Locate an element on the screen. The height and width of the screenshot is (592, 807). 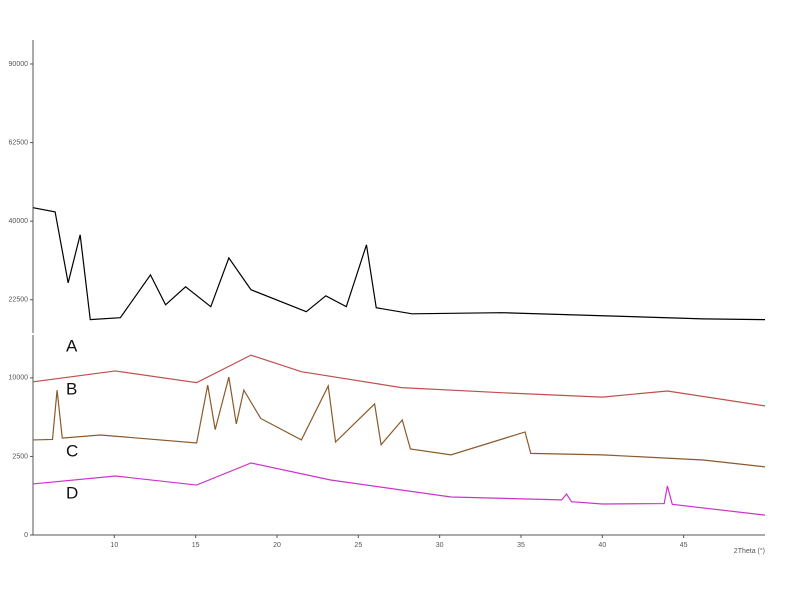
x-tick-label: 35 is located at coordinates (521, 545).